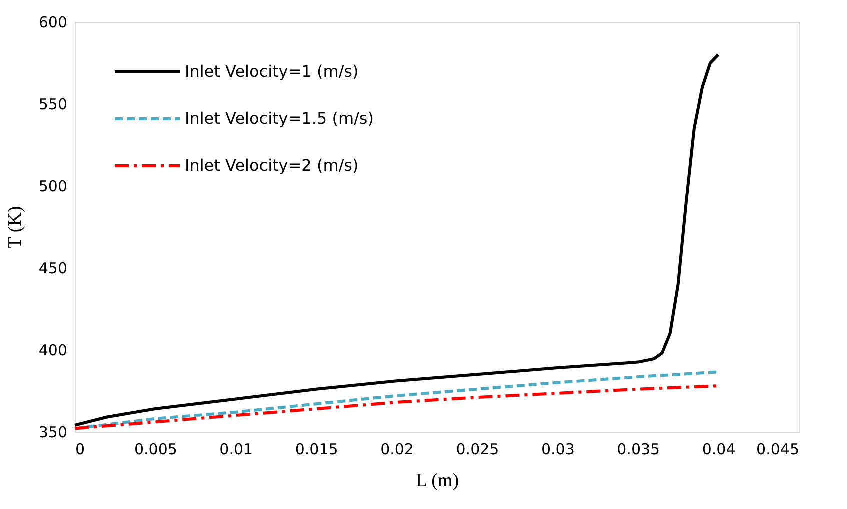 Image resolution: width=847 pixels, height=509 pixels. What do you see at coordinates (719, 449) in the screenshot?
I see `x-tick-label: 0.04` at bounding box center [719, 449].